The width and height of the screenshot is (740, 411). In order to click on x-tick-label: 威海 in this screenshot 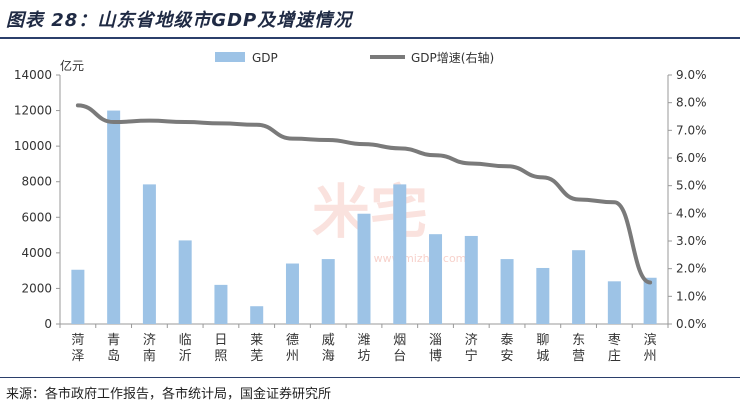, I will do `click(328, 348)`.